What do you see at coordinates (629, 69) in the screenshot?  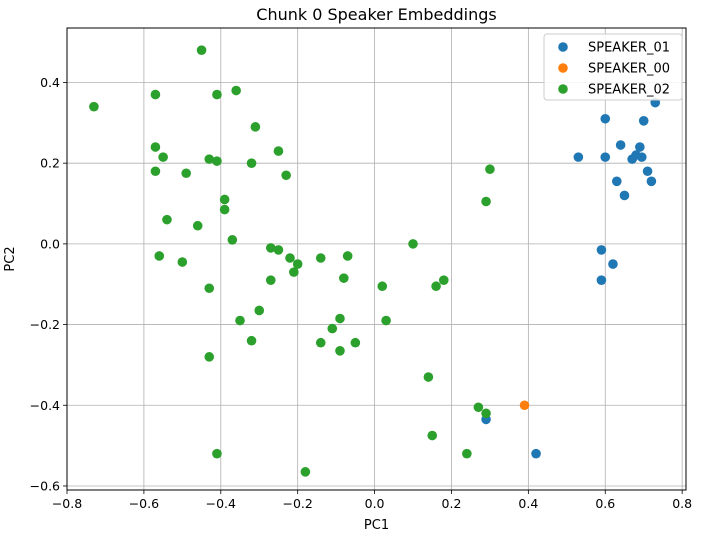 I see `legend-label-speaker-00: SPEAKER_00` at bounding box center [629, 69].